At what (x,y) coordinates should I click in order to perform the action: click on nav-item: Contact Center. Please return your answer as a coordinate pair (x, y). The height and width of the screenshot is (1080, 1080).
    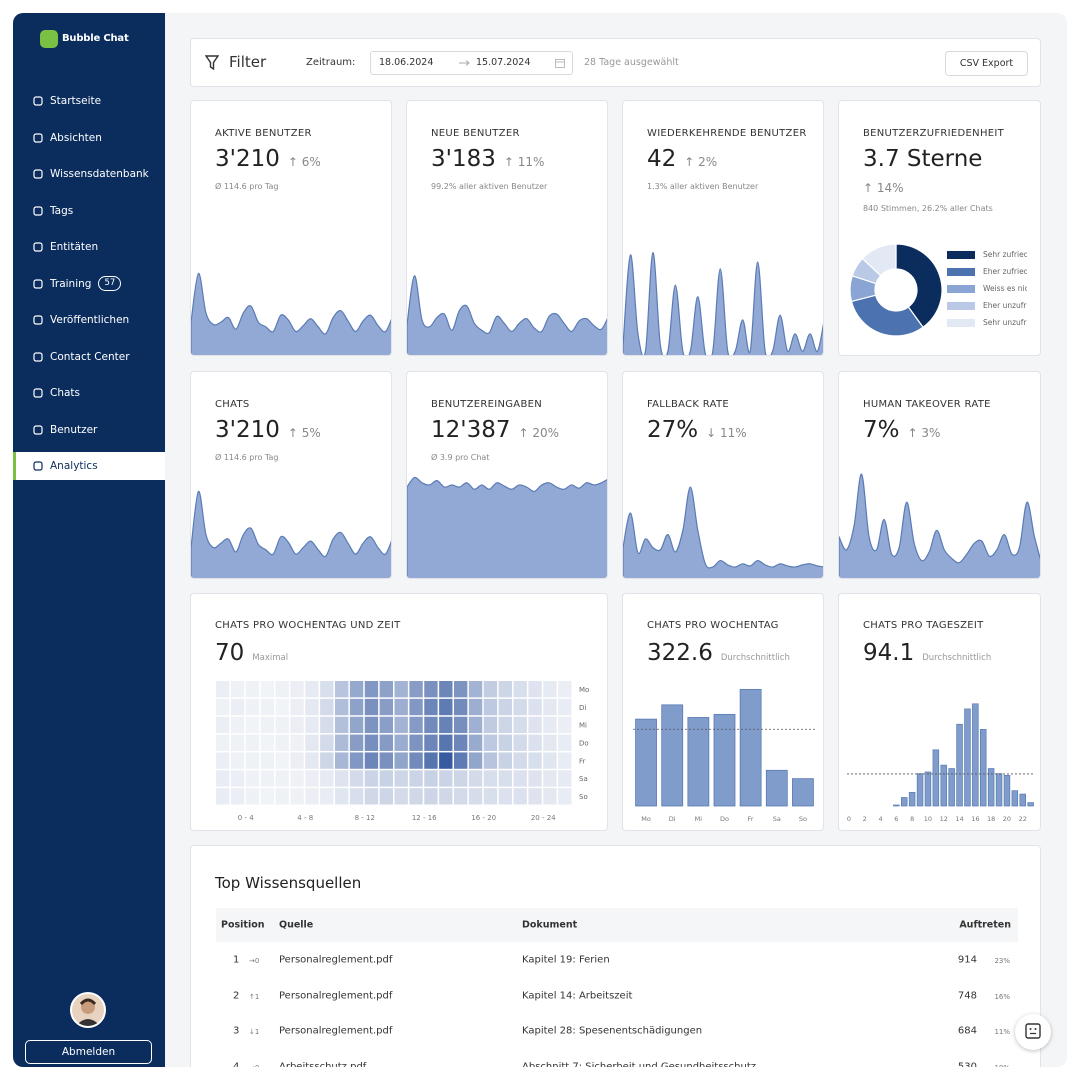
    Looking at the image, I should click on (89, 357).